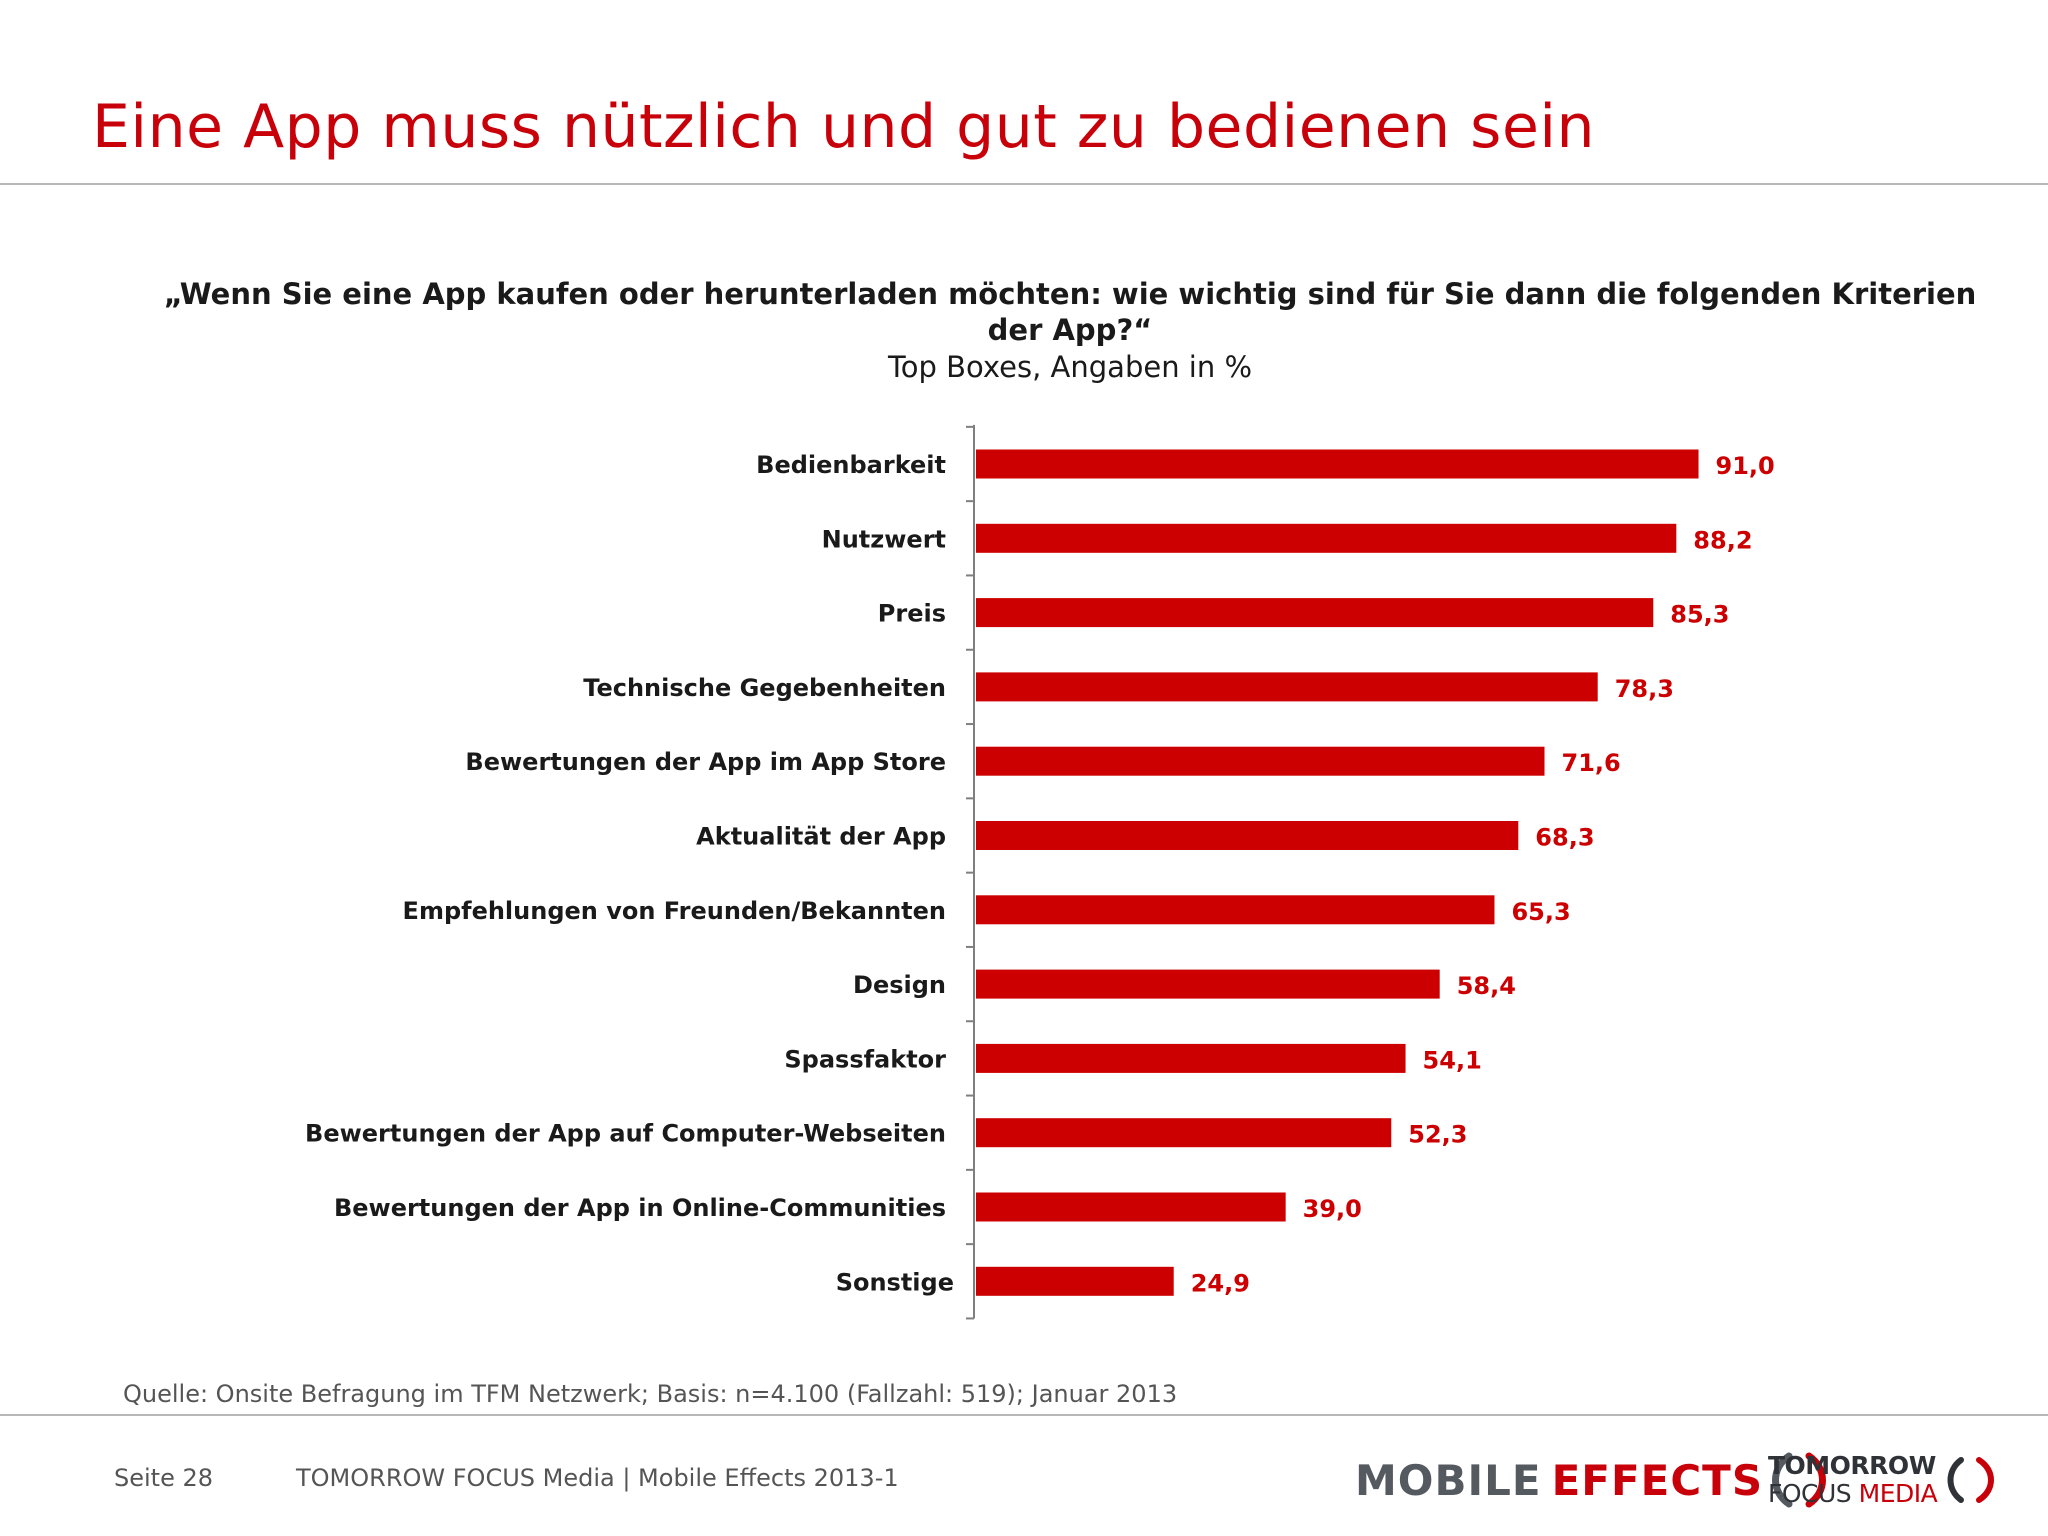 This screenshot has width=2048, height=1536. What do you see at coordinates (884, 539) in the screenshot?
I see `category-label: Nutzwert` at bounding box center [884, 539].